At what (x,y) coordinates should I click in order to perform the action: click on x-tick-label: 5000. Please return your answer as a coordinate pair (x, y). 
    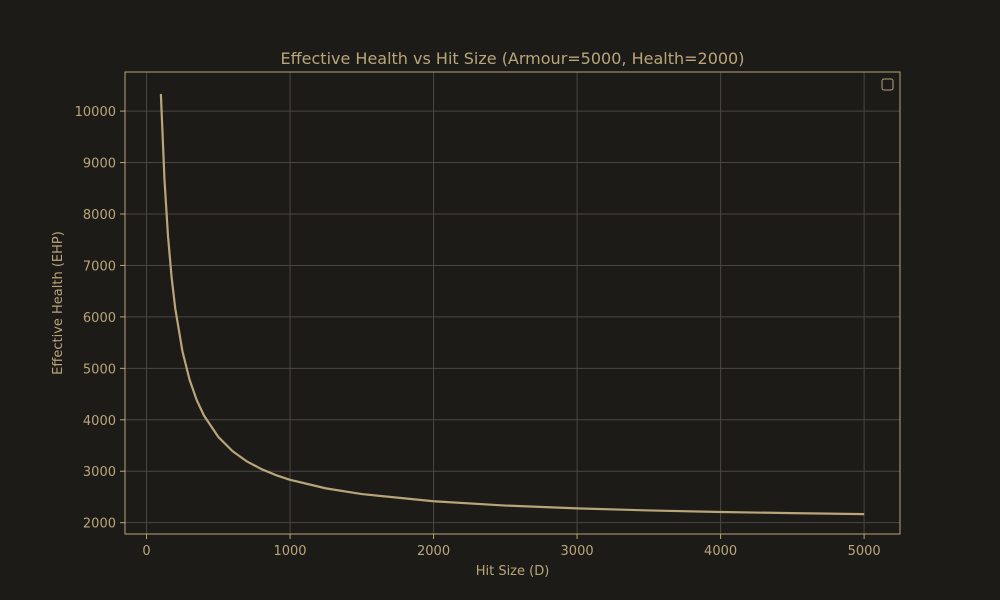
    Looking at the image, I should click on (864, 551).